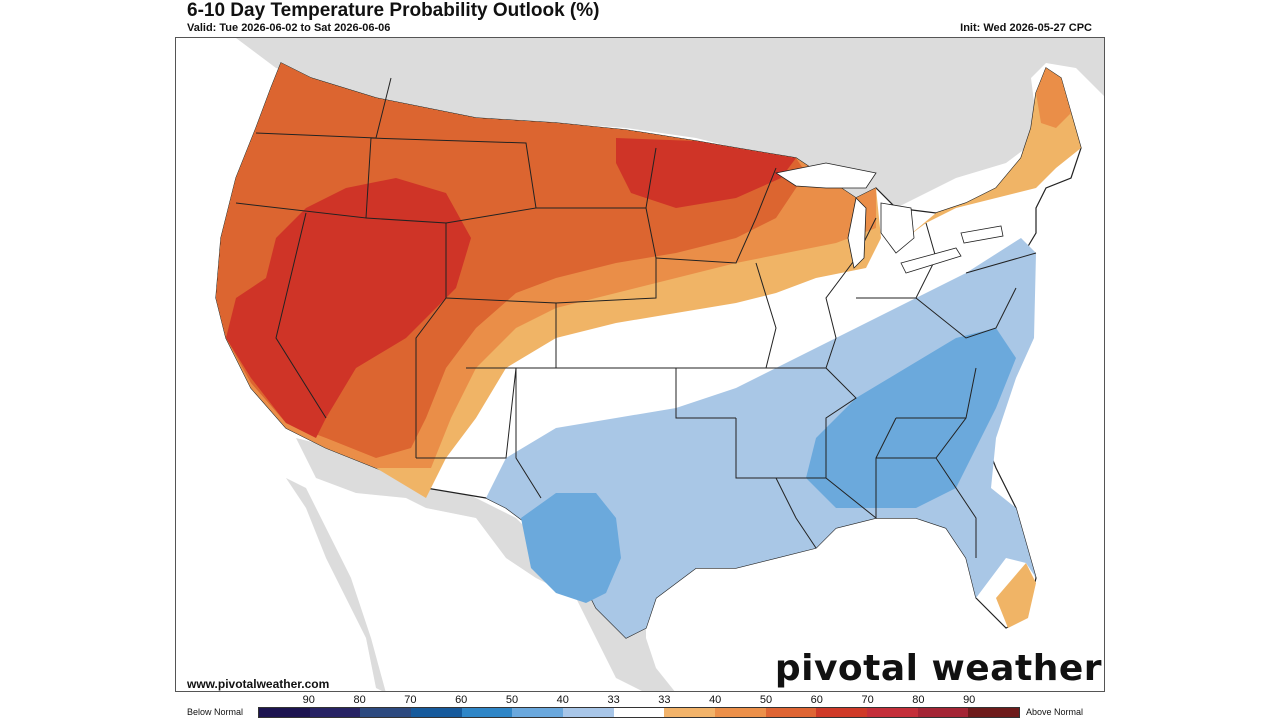 This screenshot has height=720, width=1280. Describe the element at coordinates (993, 153) in the screenshot. I see `above-normal-33-northeast` at that location.